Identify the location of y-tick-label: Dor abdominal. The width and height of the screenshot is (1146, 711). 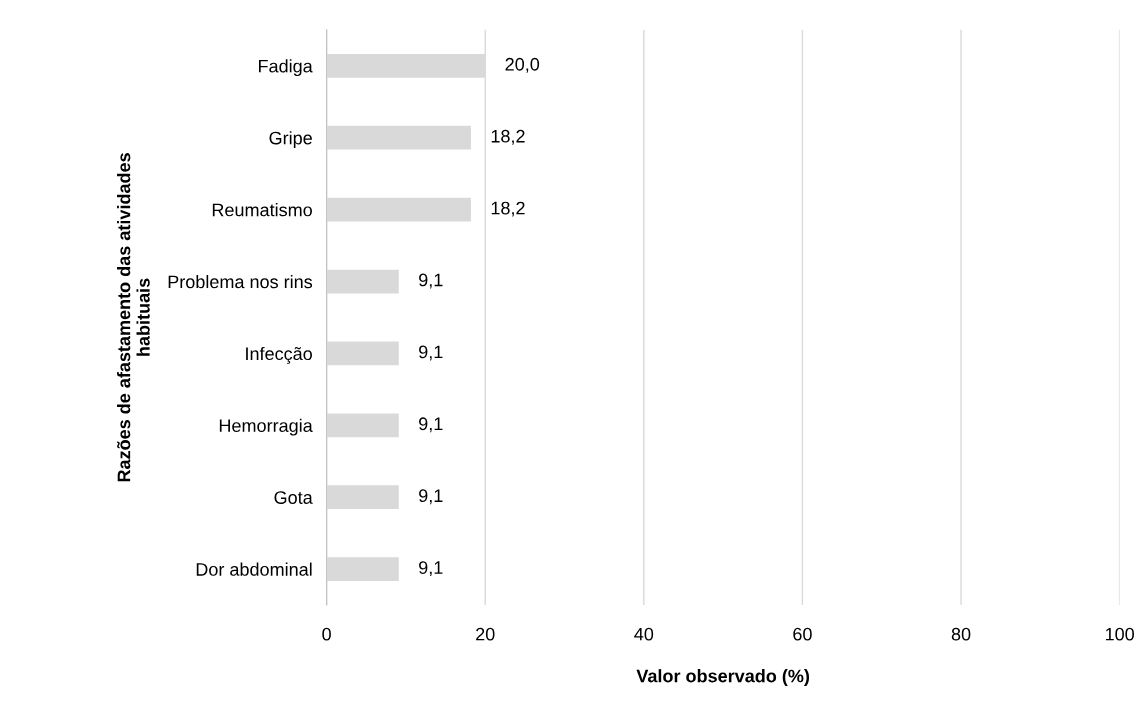
(254, 569).